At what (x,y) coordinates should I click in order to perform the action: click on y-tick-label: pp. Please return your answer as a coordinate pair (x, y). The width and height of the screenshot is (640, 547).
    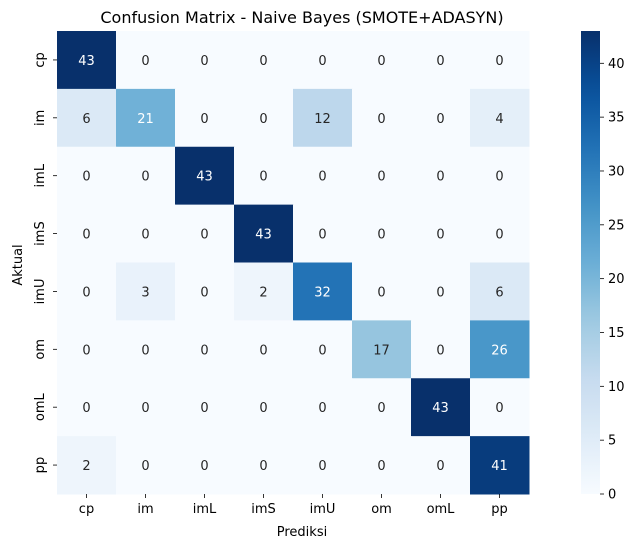
    Looking at the image, I should click on (40, 465).